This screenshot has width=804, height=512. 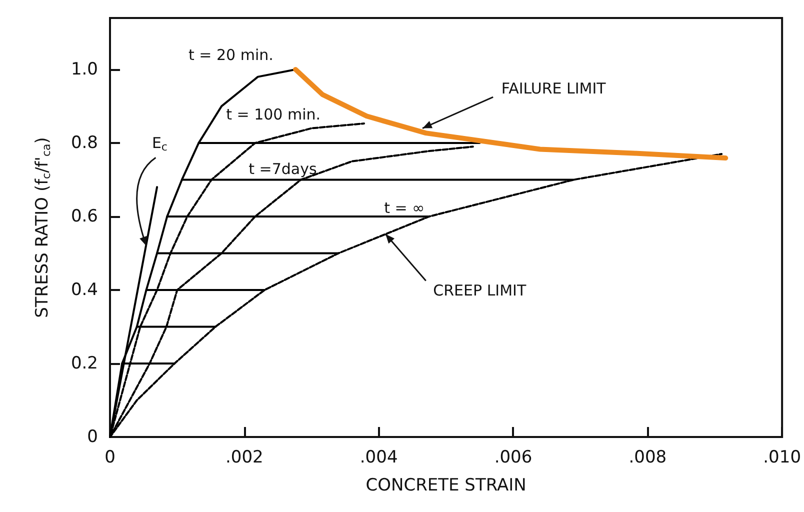 I want to click on y-axis-title: STRESS RATIO (fc/f'ca), so click(x=42, y=227).